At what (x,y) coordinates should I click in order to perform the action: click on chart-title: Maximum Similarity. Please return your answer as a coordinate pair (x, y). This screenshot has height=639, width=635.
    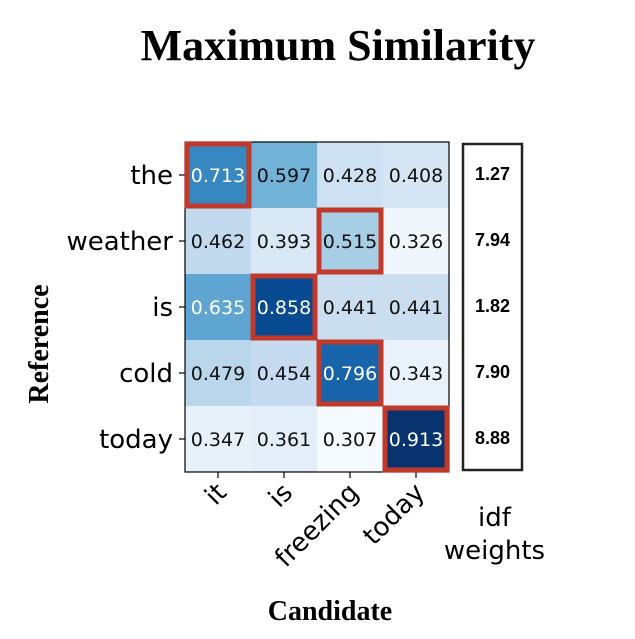
    Looking at the image, I should click on (338, 45).